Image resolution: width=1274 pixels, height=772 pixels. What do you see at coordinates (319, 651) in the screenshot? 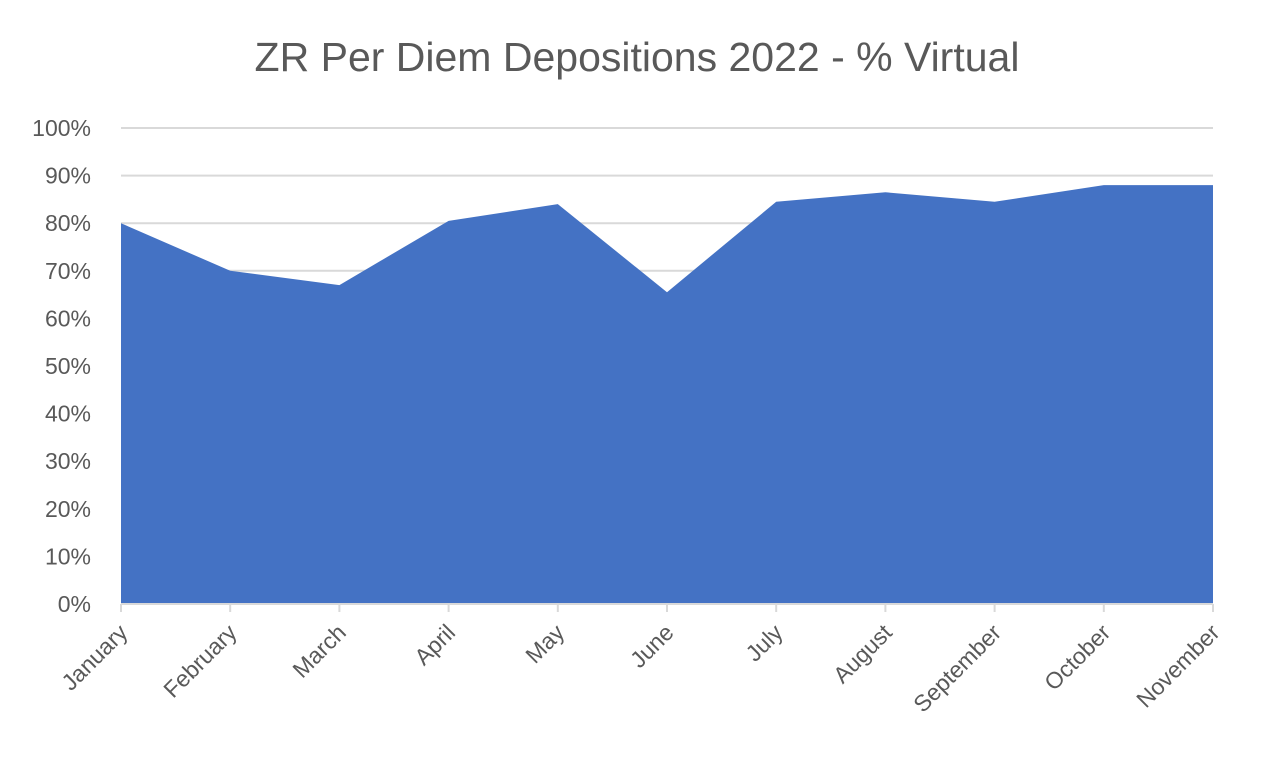
I see `x-tick-label: March` at bounding box center [319, 651].